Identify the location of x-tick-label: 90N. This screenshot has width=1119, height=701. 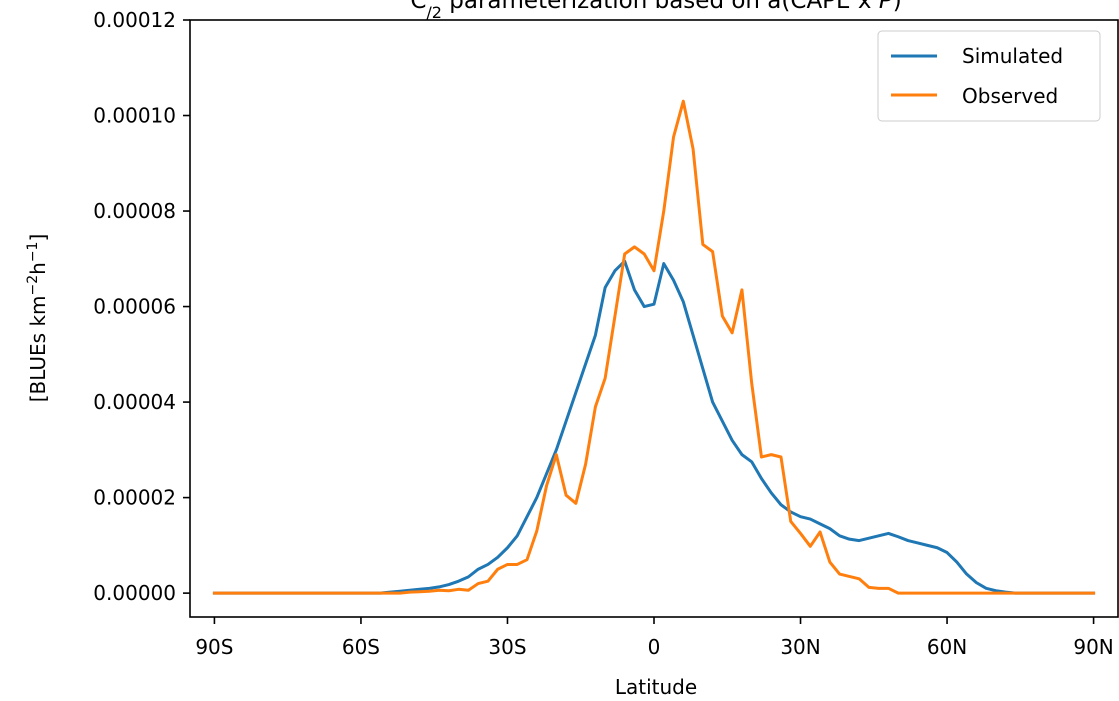
(1093, 647).